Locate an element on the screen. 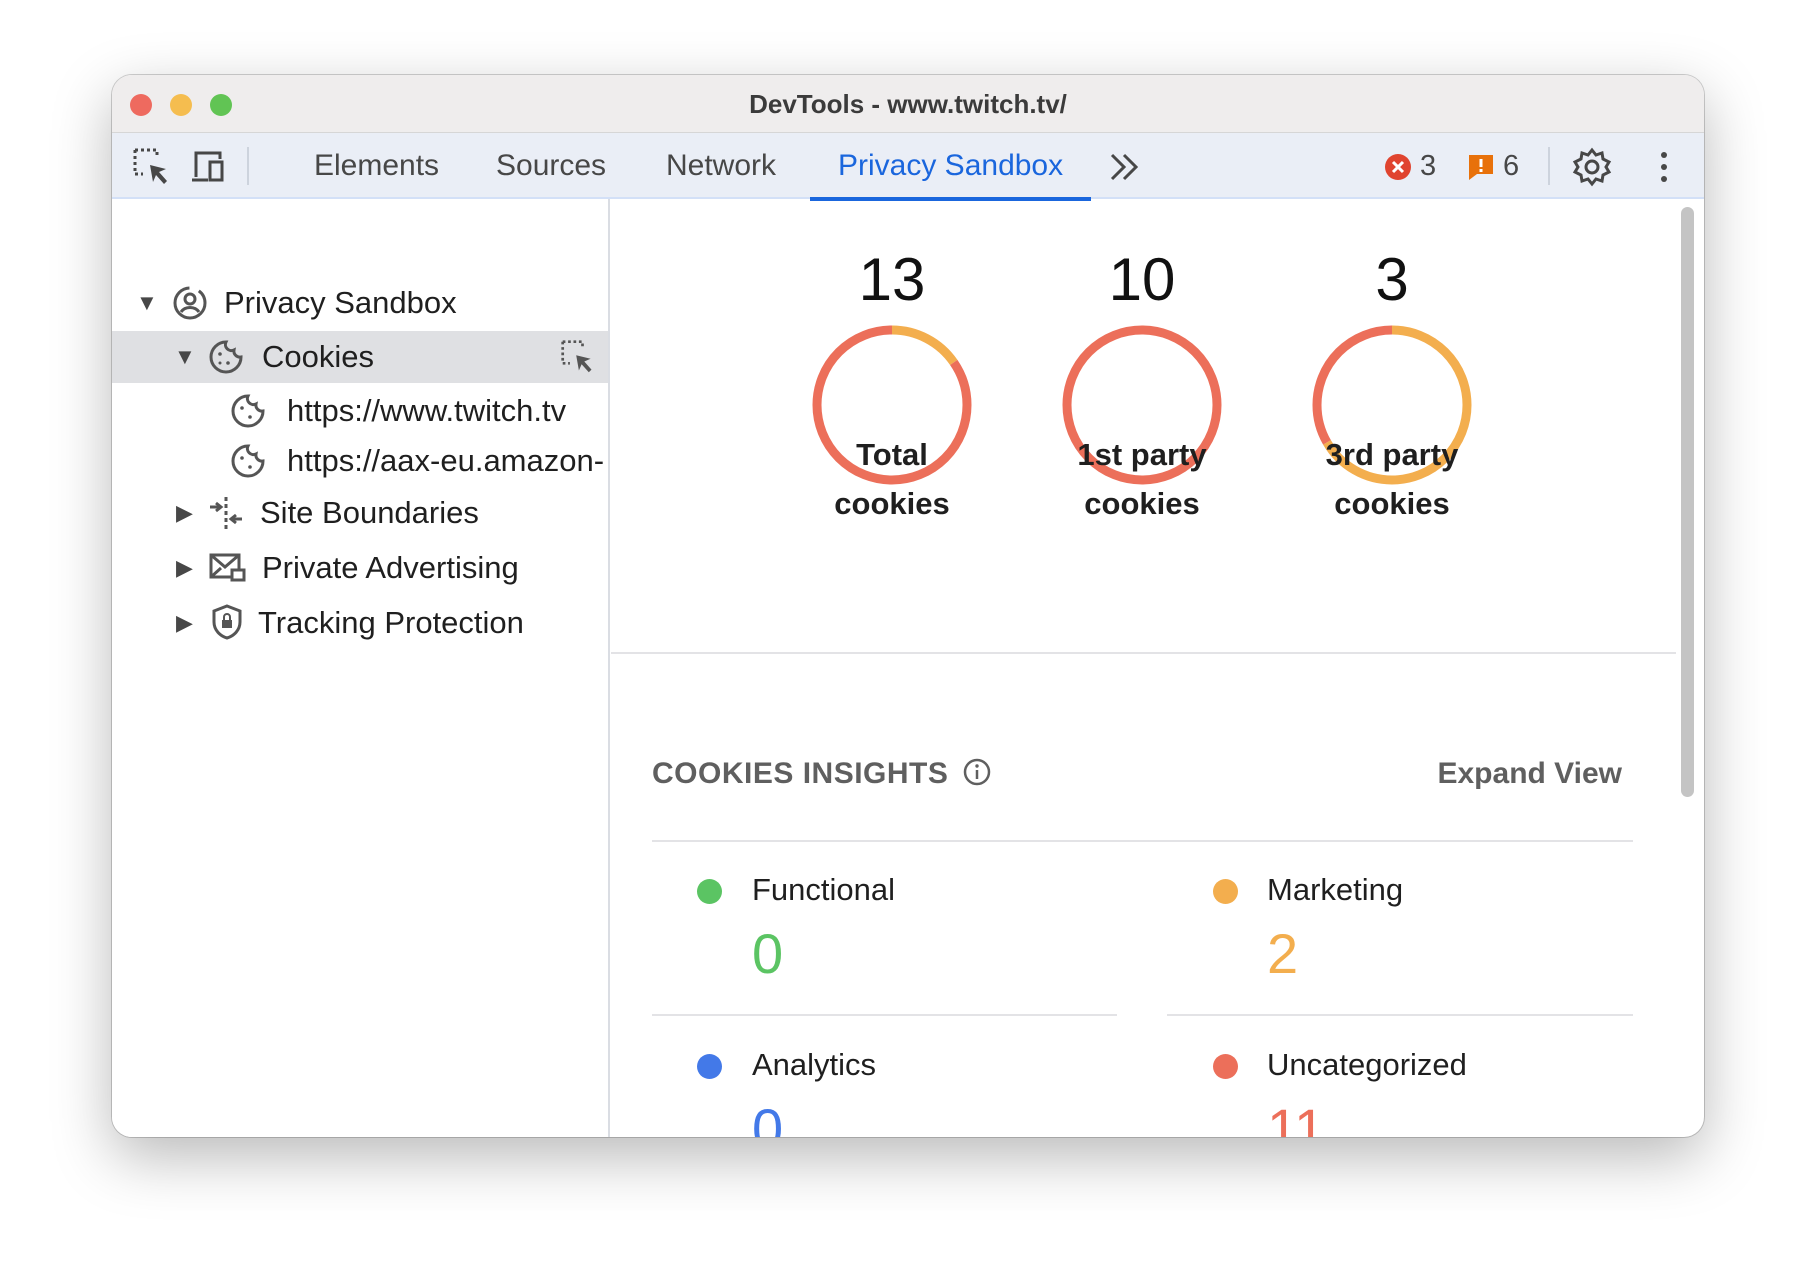  expand-view-button: Expand View is located at coordinates (1529, 773).